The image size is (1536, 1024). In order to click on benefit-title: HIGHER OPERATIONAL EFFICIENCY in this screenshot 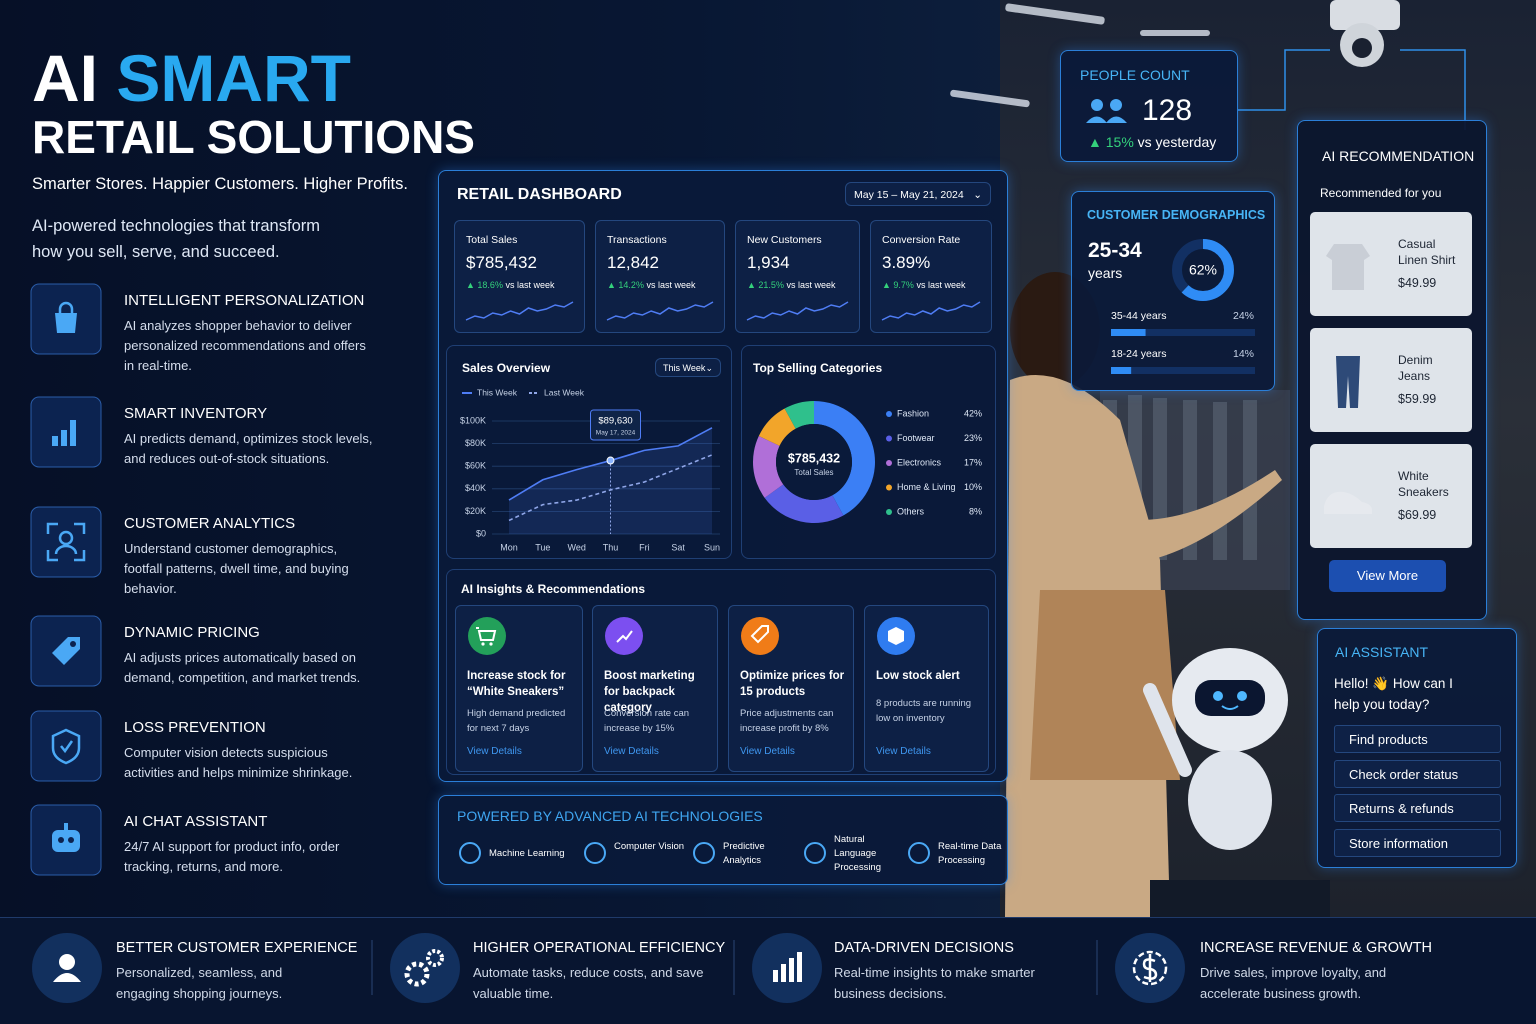, I will do `click(599, 948)`.